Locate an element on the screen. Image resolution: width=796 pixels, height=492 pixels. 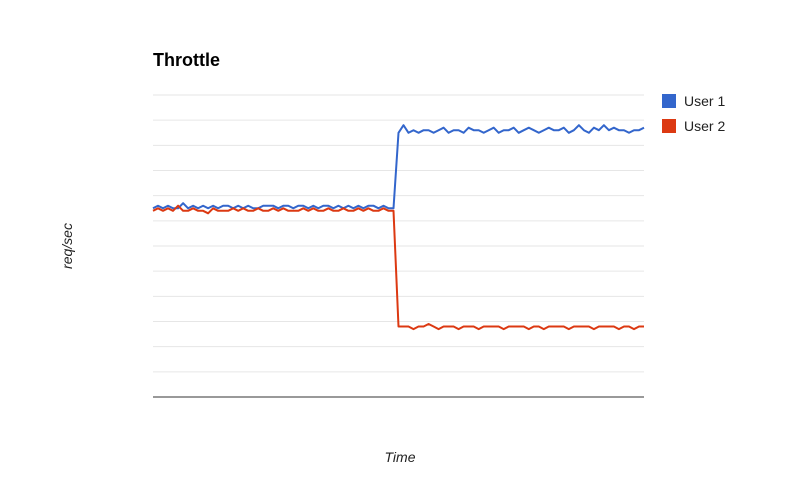
chart-title: Throttle is located at coordinates (186, 60).